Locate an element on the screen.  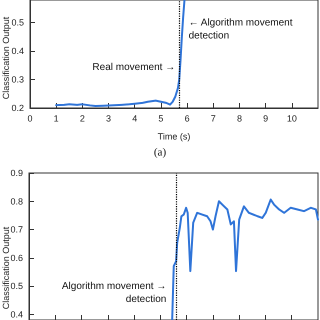
x-tick-label: 10 is located at coordinates (291, 119).